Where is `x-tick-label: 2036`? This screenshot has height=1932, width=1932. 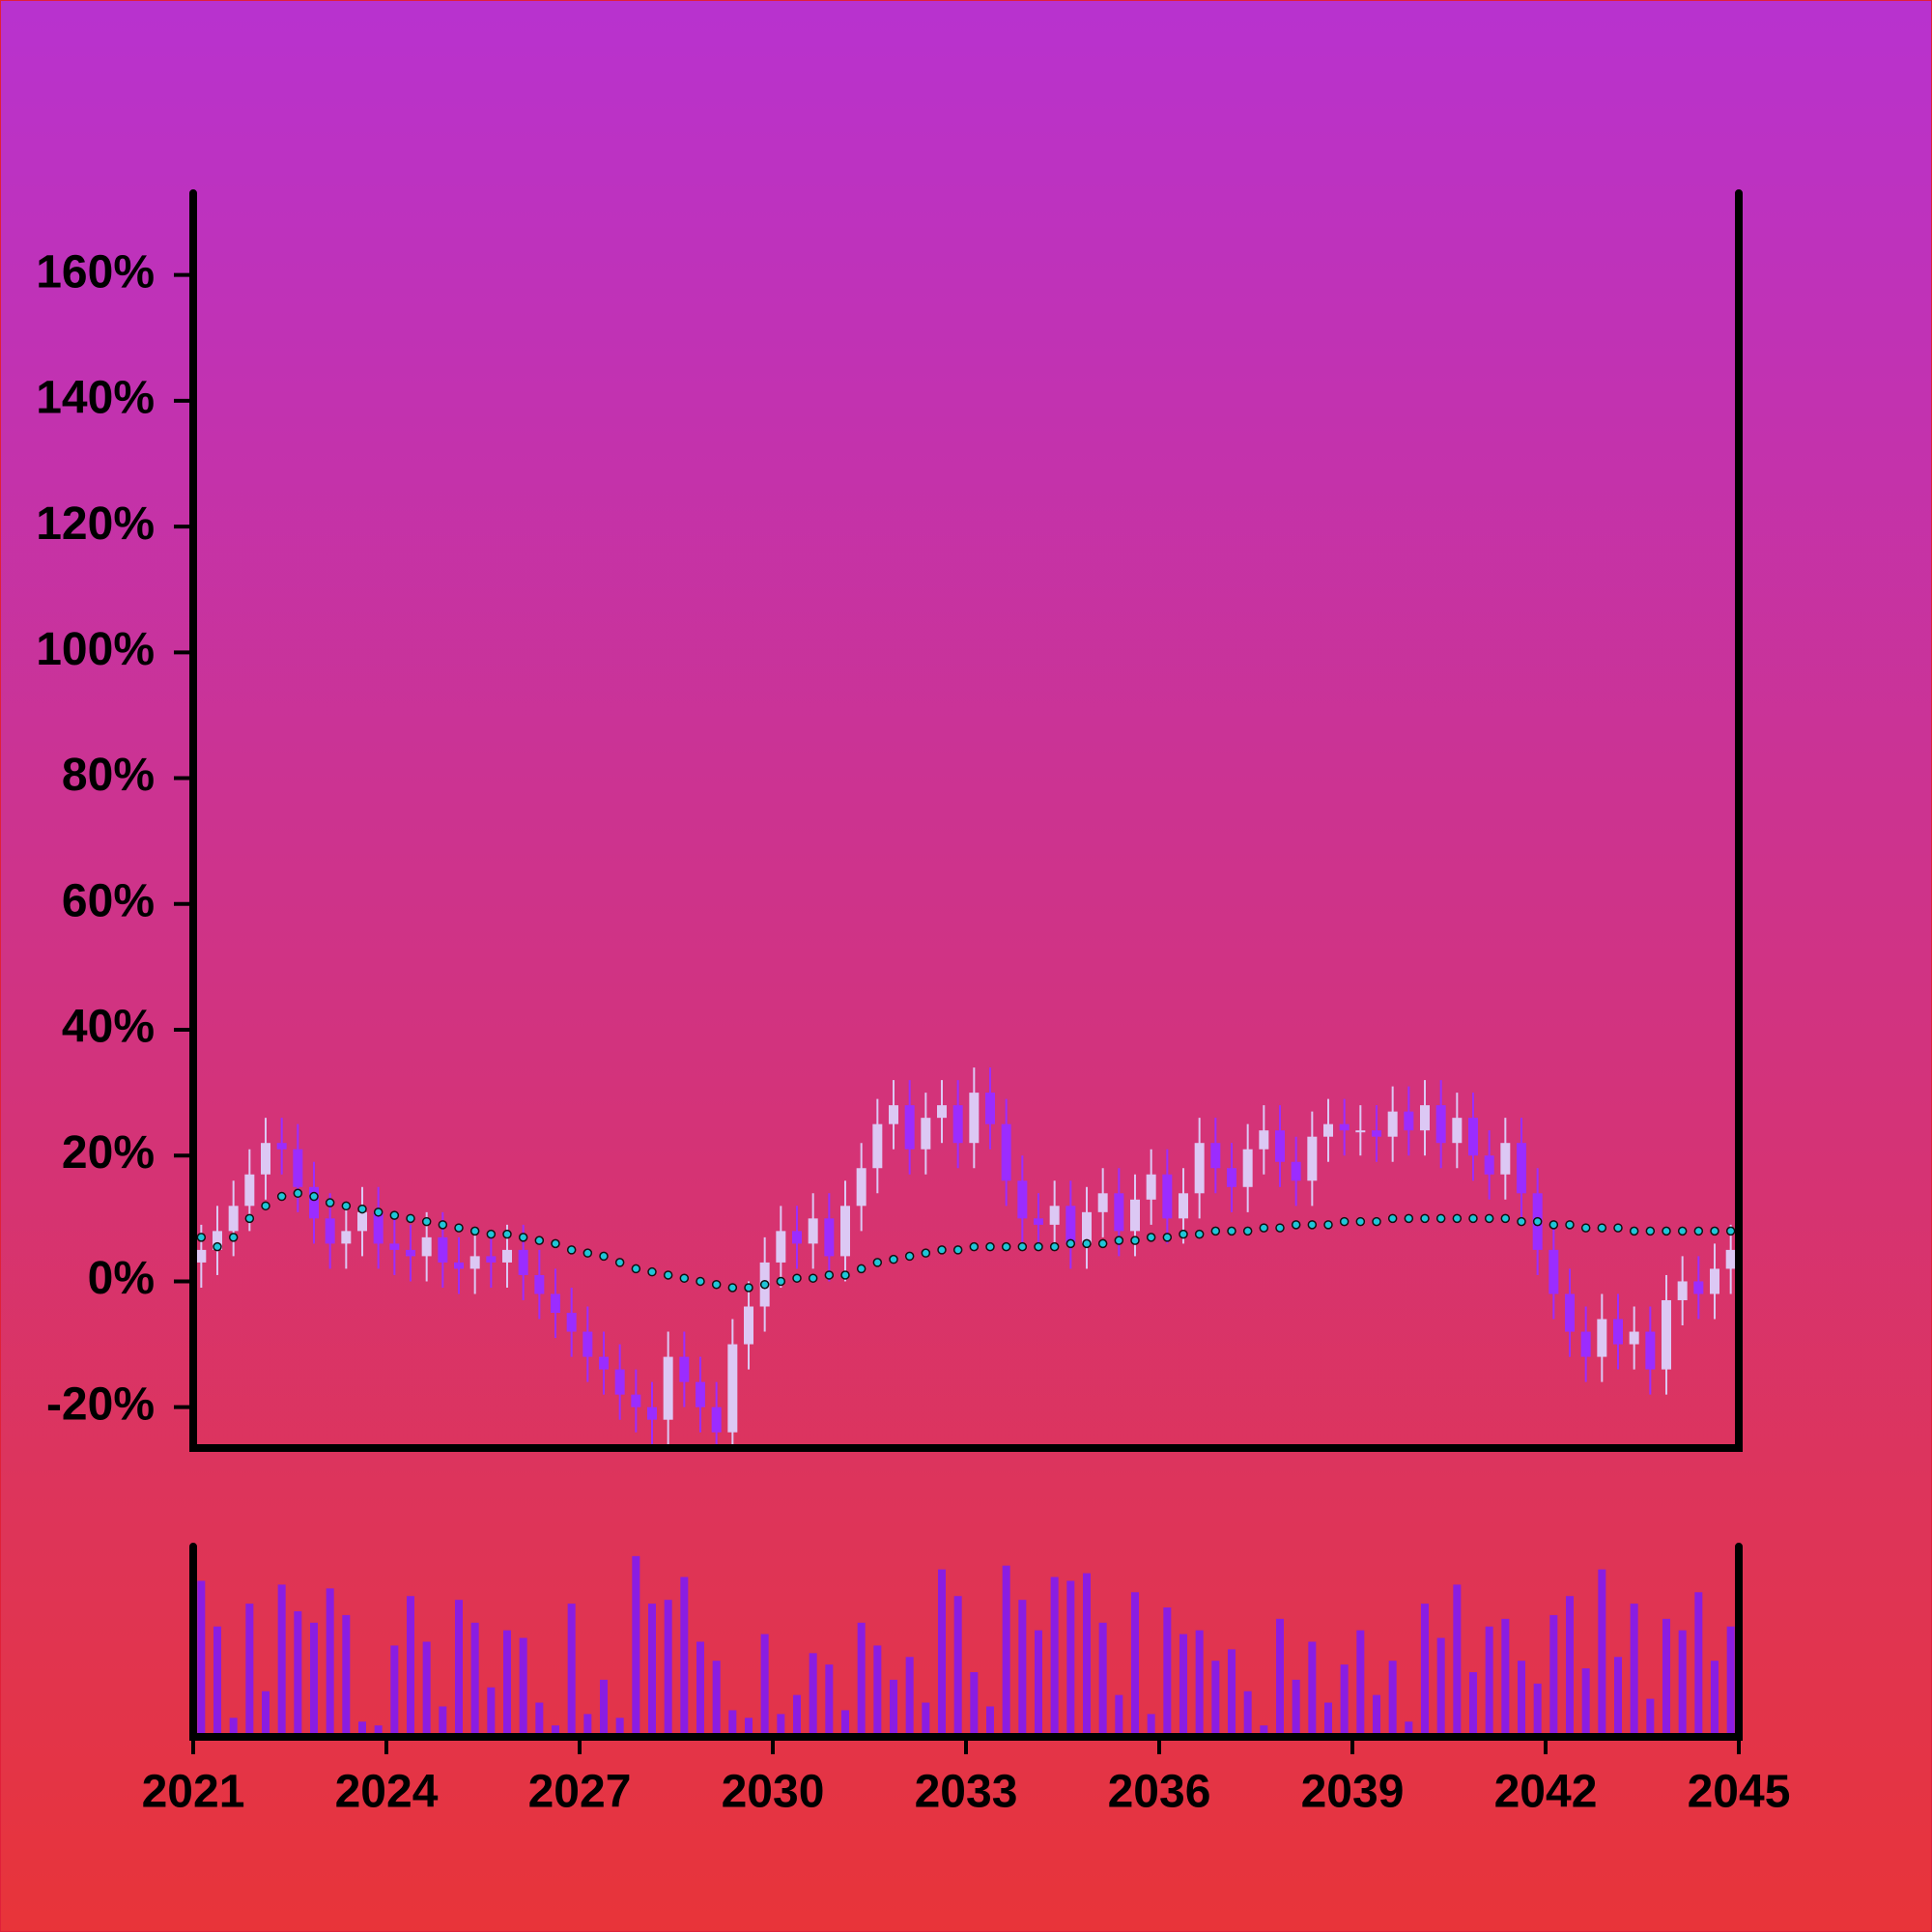 x-tick-label: 2036 is located at coordinates (1159, 1792).